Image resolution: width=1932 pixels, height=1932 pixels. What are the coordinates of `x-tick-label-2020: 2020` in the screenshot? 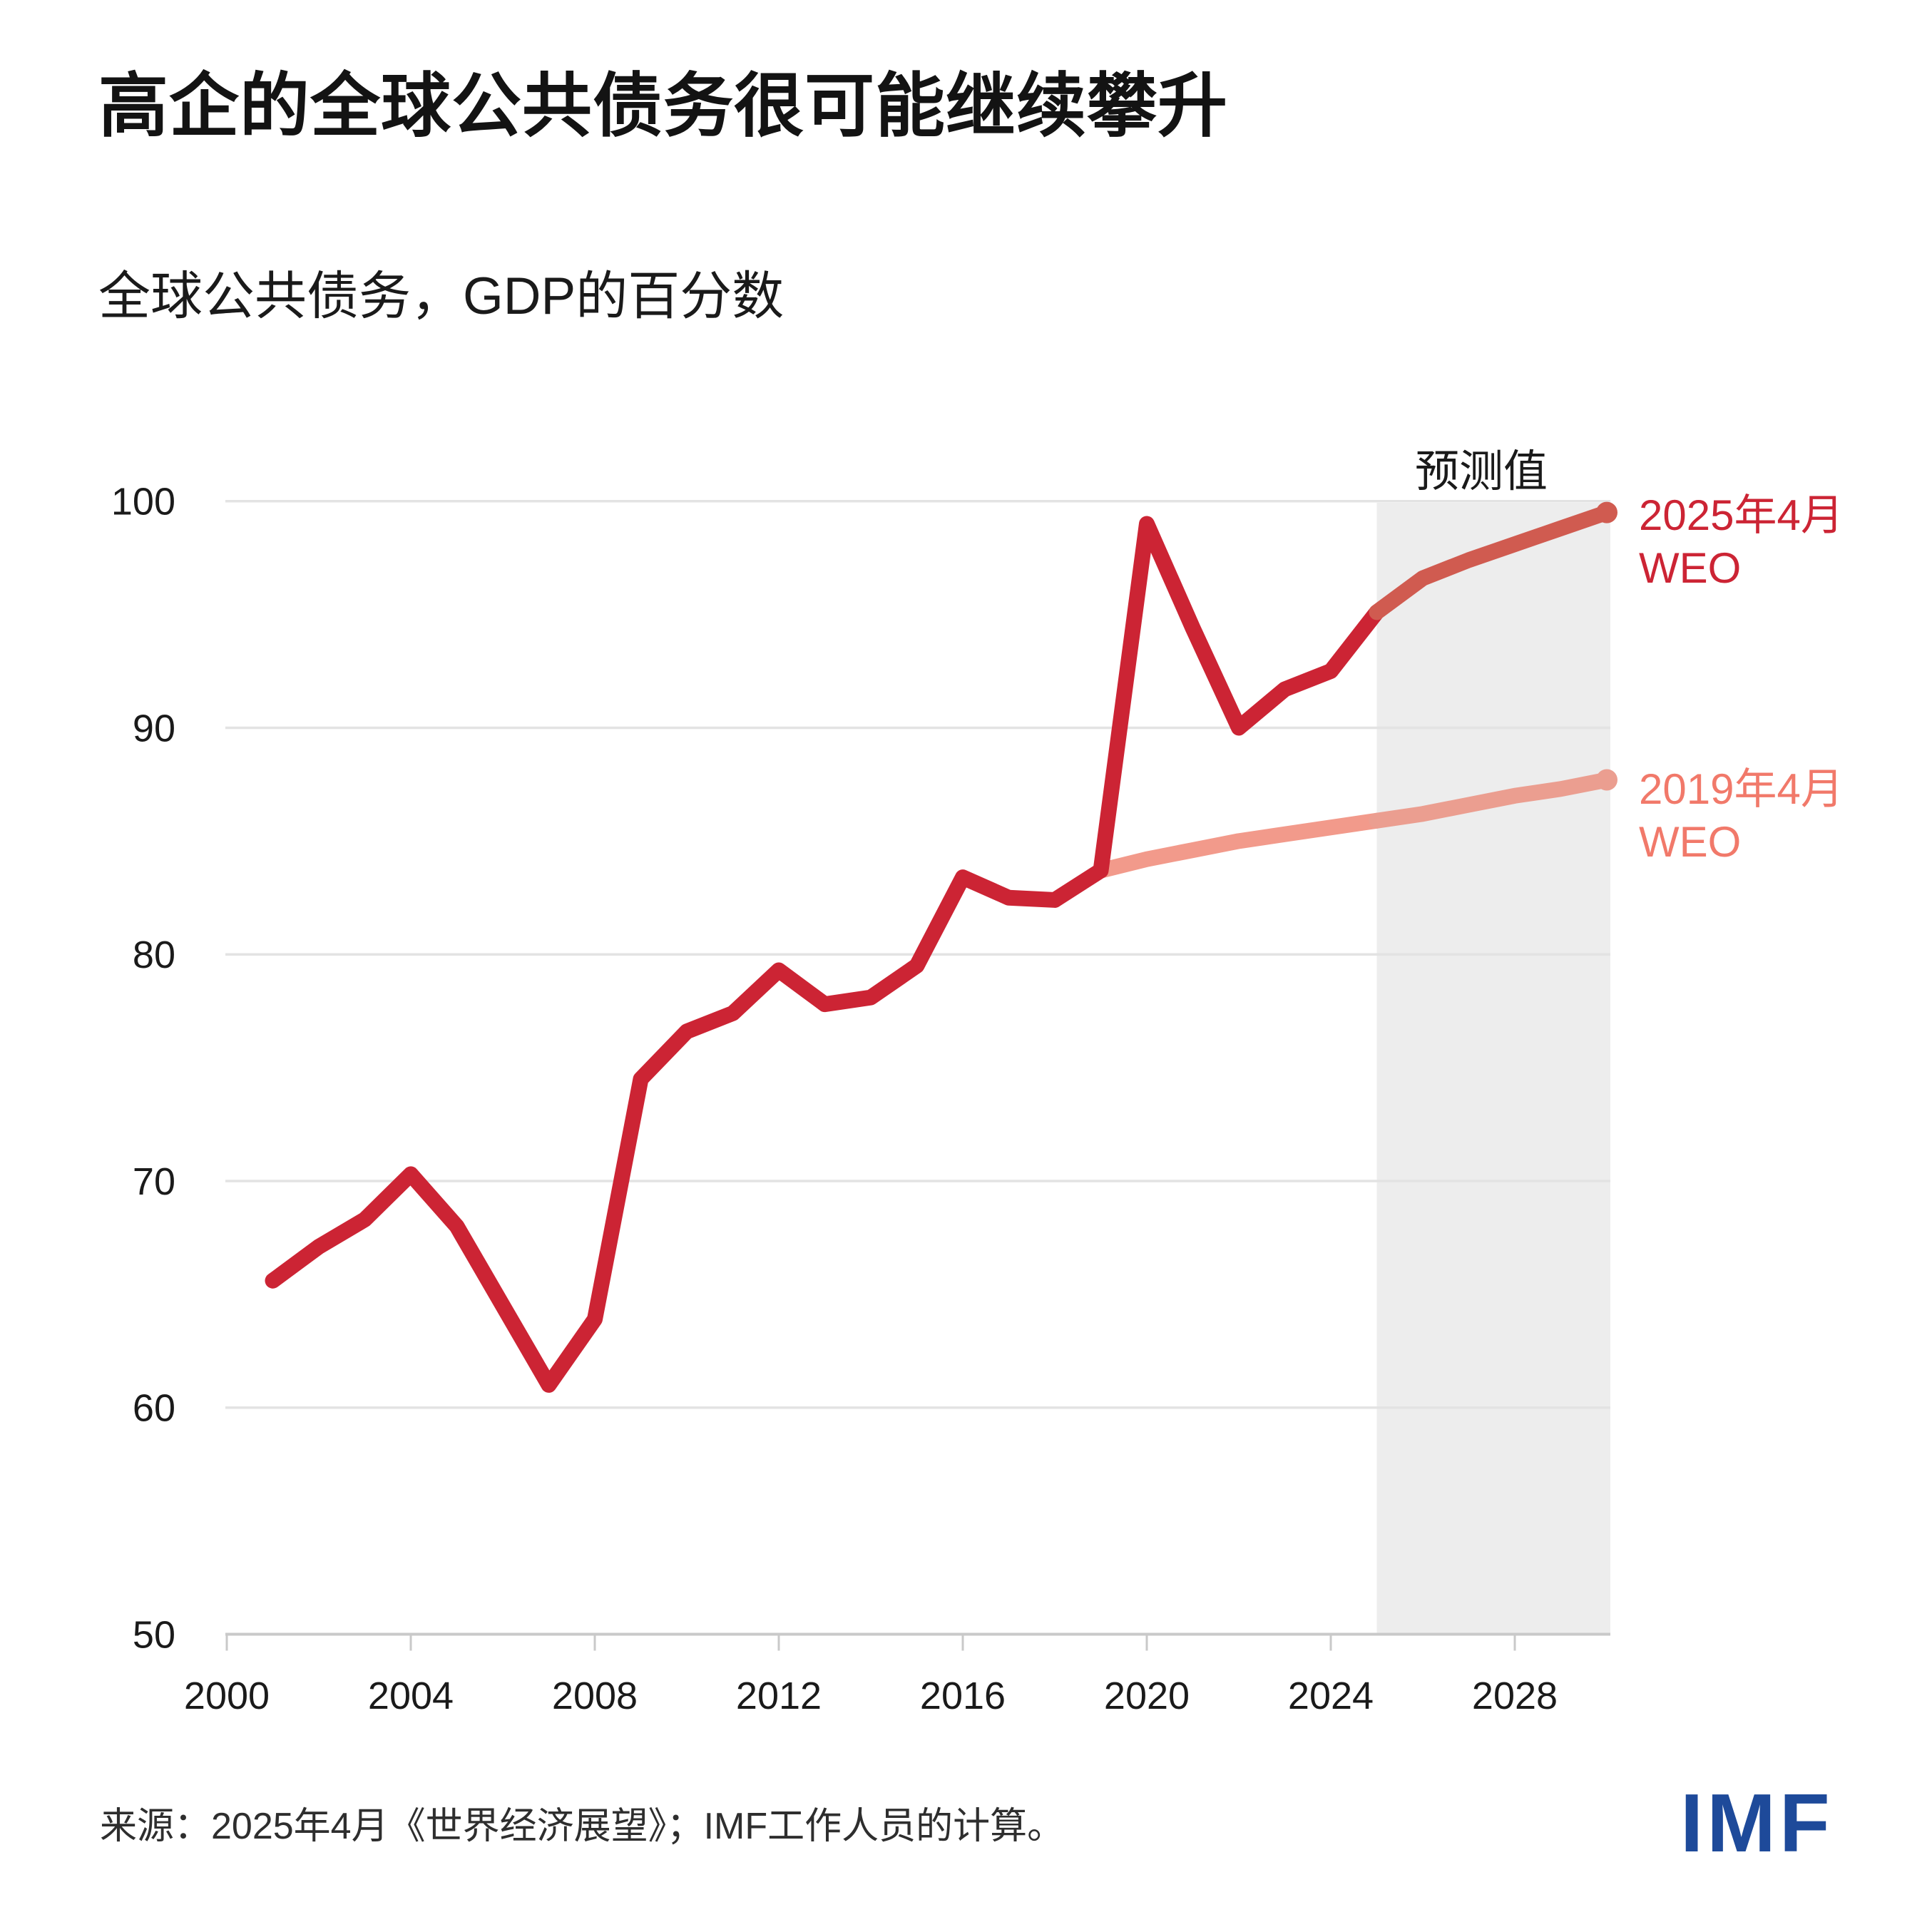 It's located at (1147, 1696).